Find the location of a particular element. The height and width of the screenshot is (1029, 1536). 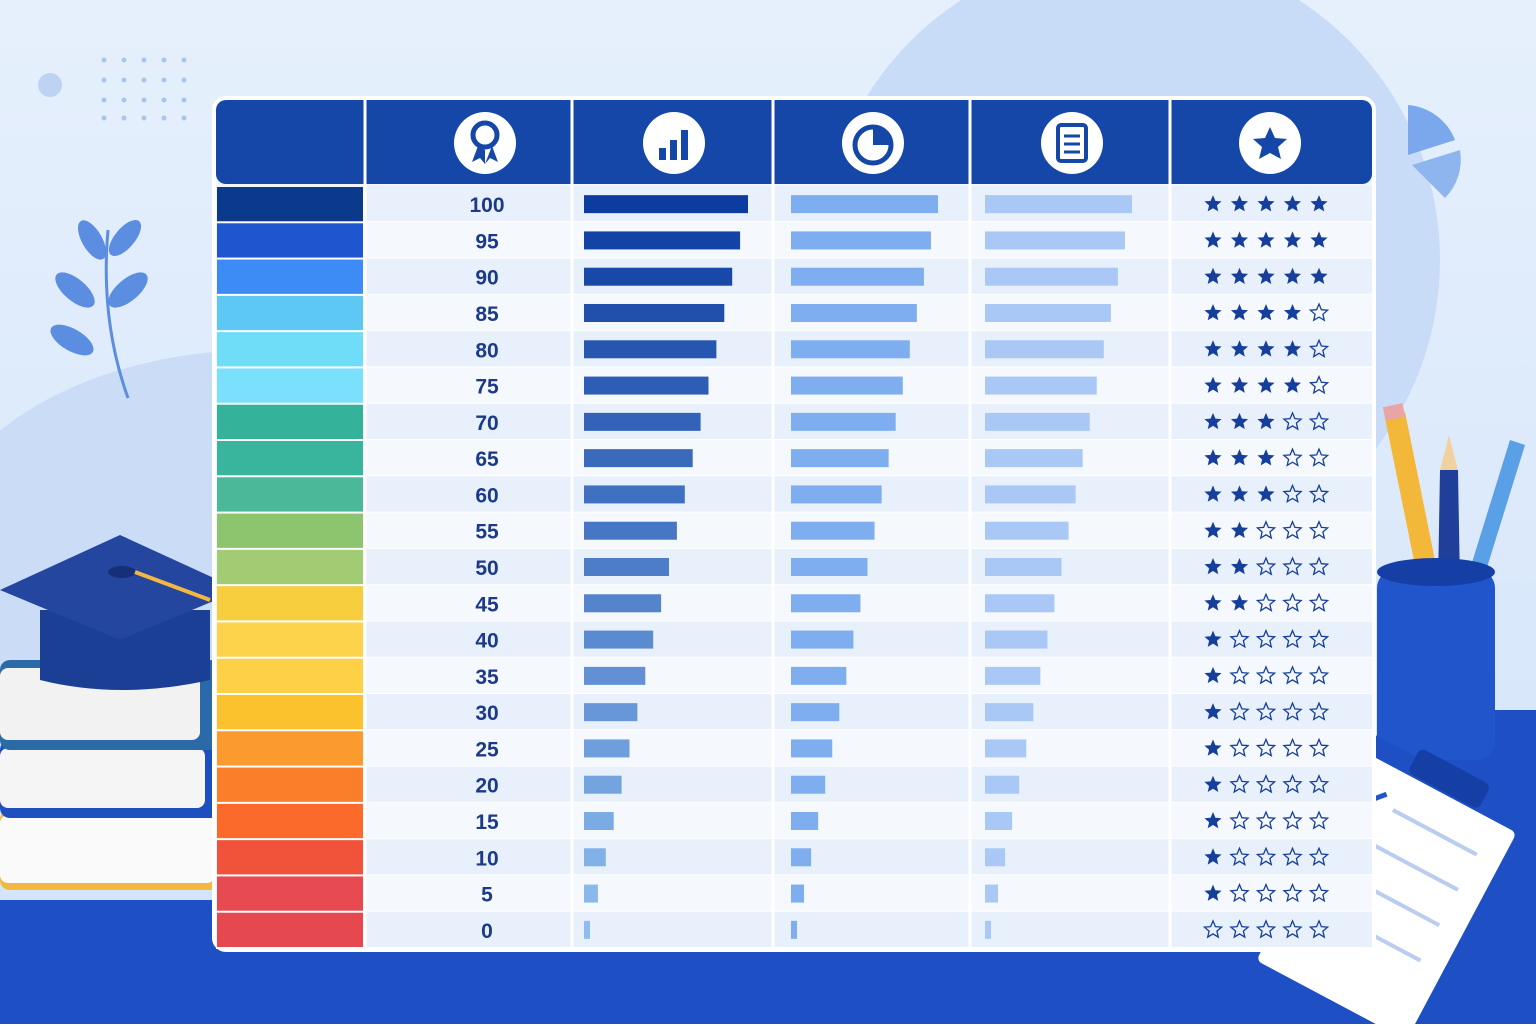

score: 0 is located at coordinates (487, 931).